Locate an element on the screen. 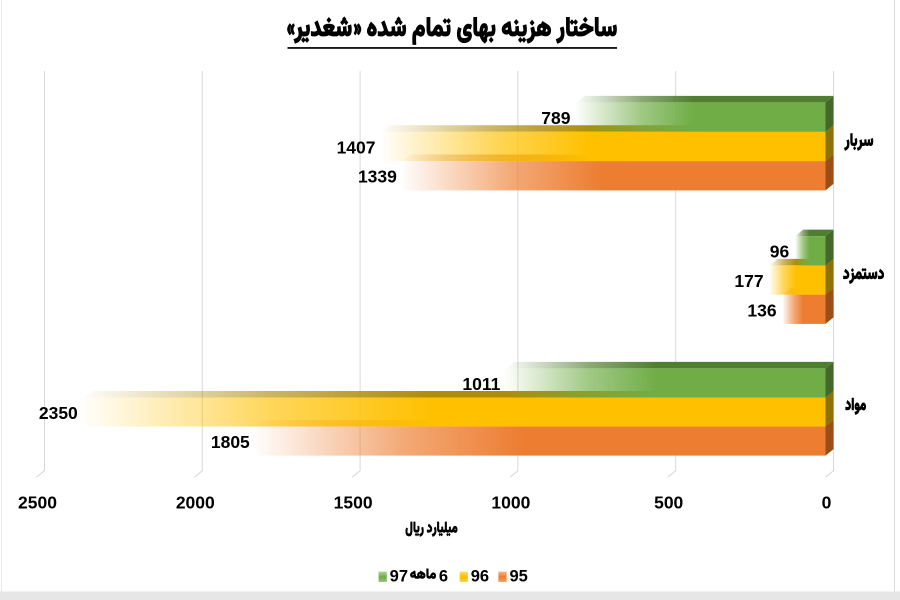  svg-text: 6 is located at coordinates (443, 576).